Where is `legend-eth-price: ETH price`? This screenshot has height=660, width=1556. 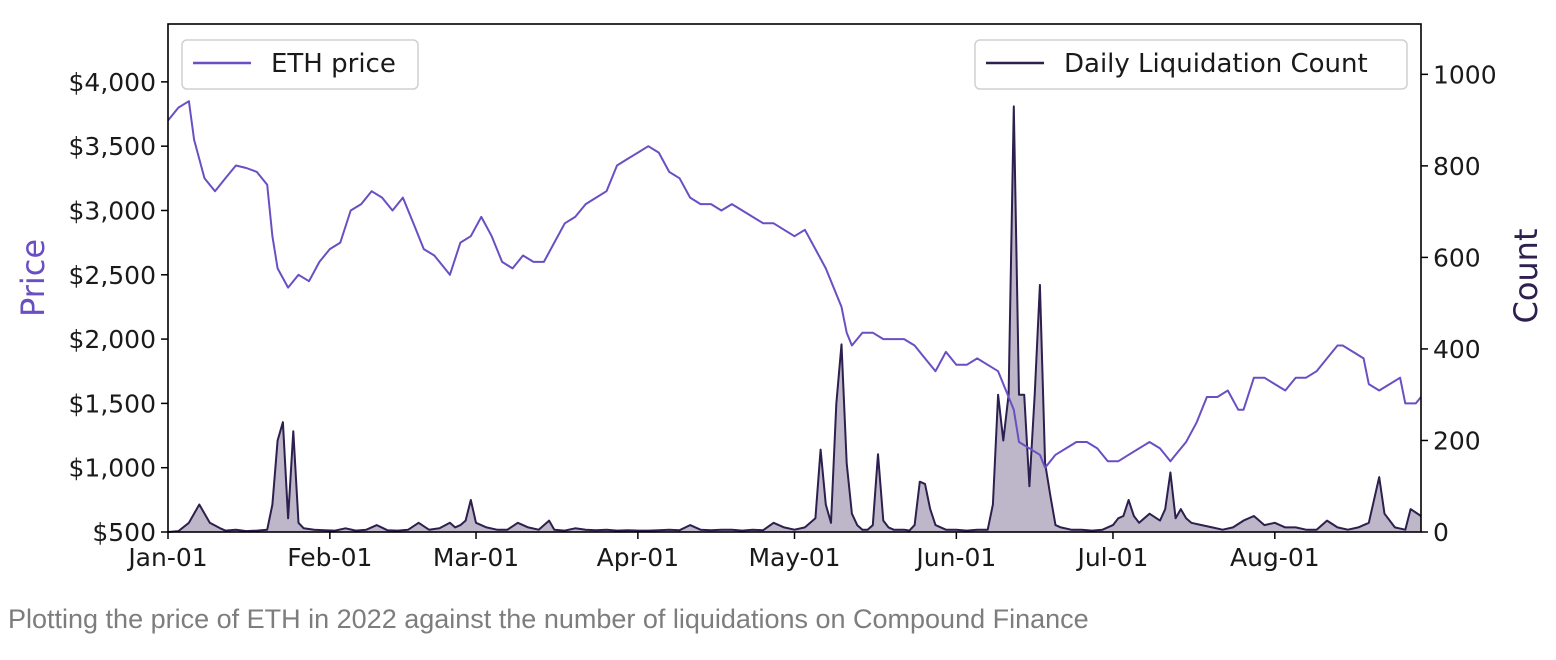 legend-eth-price: ETH price is located at coordinates (300, 64).